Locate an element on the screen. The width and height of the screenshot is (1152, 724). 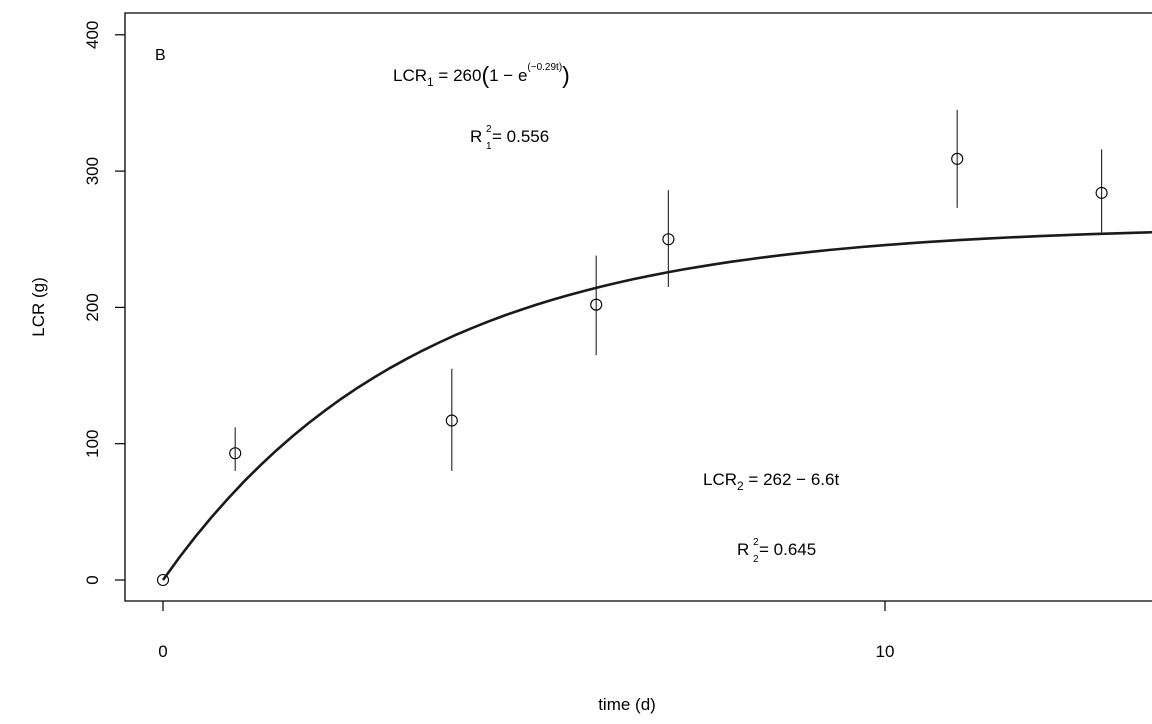
y-tick-label: 0 is located at coordinates (92, 579).